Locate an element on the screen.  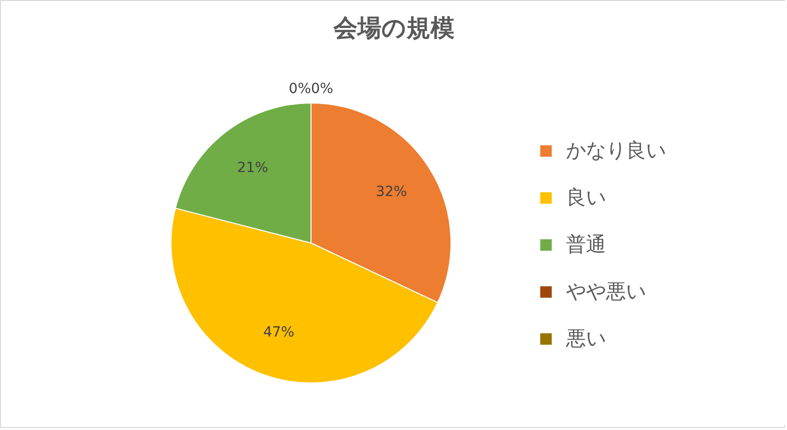
legend-label: 普通 is located at coordinates (586, 244).